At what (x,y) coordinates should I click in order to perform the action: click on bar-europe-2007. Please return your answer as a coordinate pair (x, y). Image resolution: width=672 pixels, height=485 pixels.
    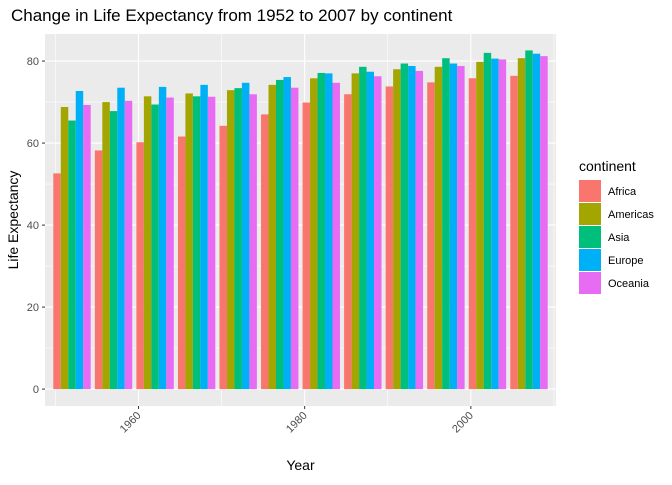
    Looking at the image, I should click on (536, 221).